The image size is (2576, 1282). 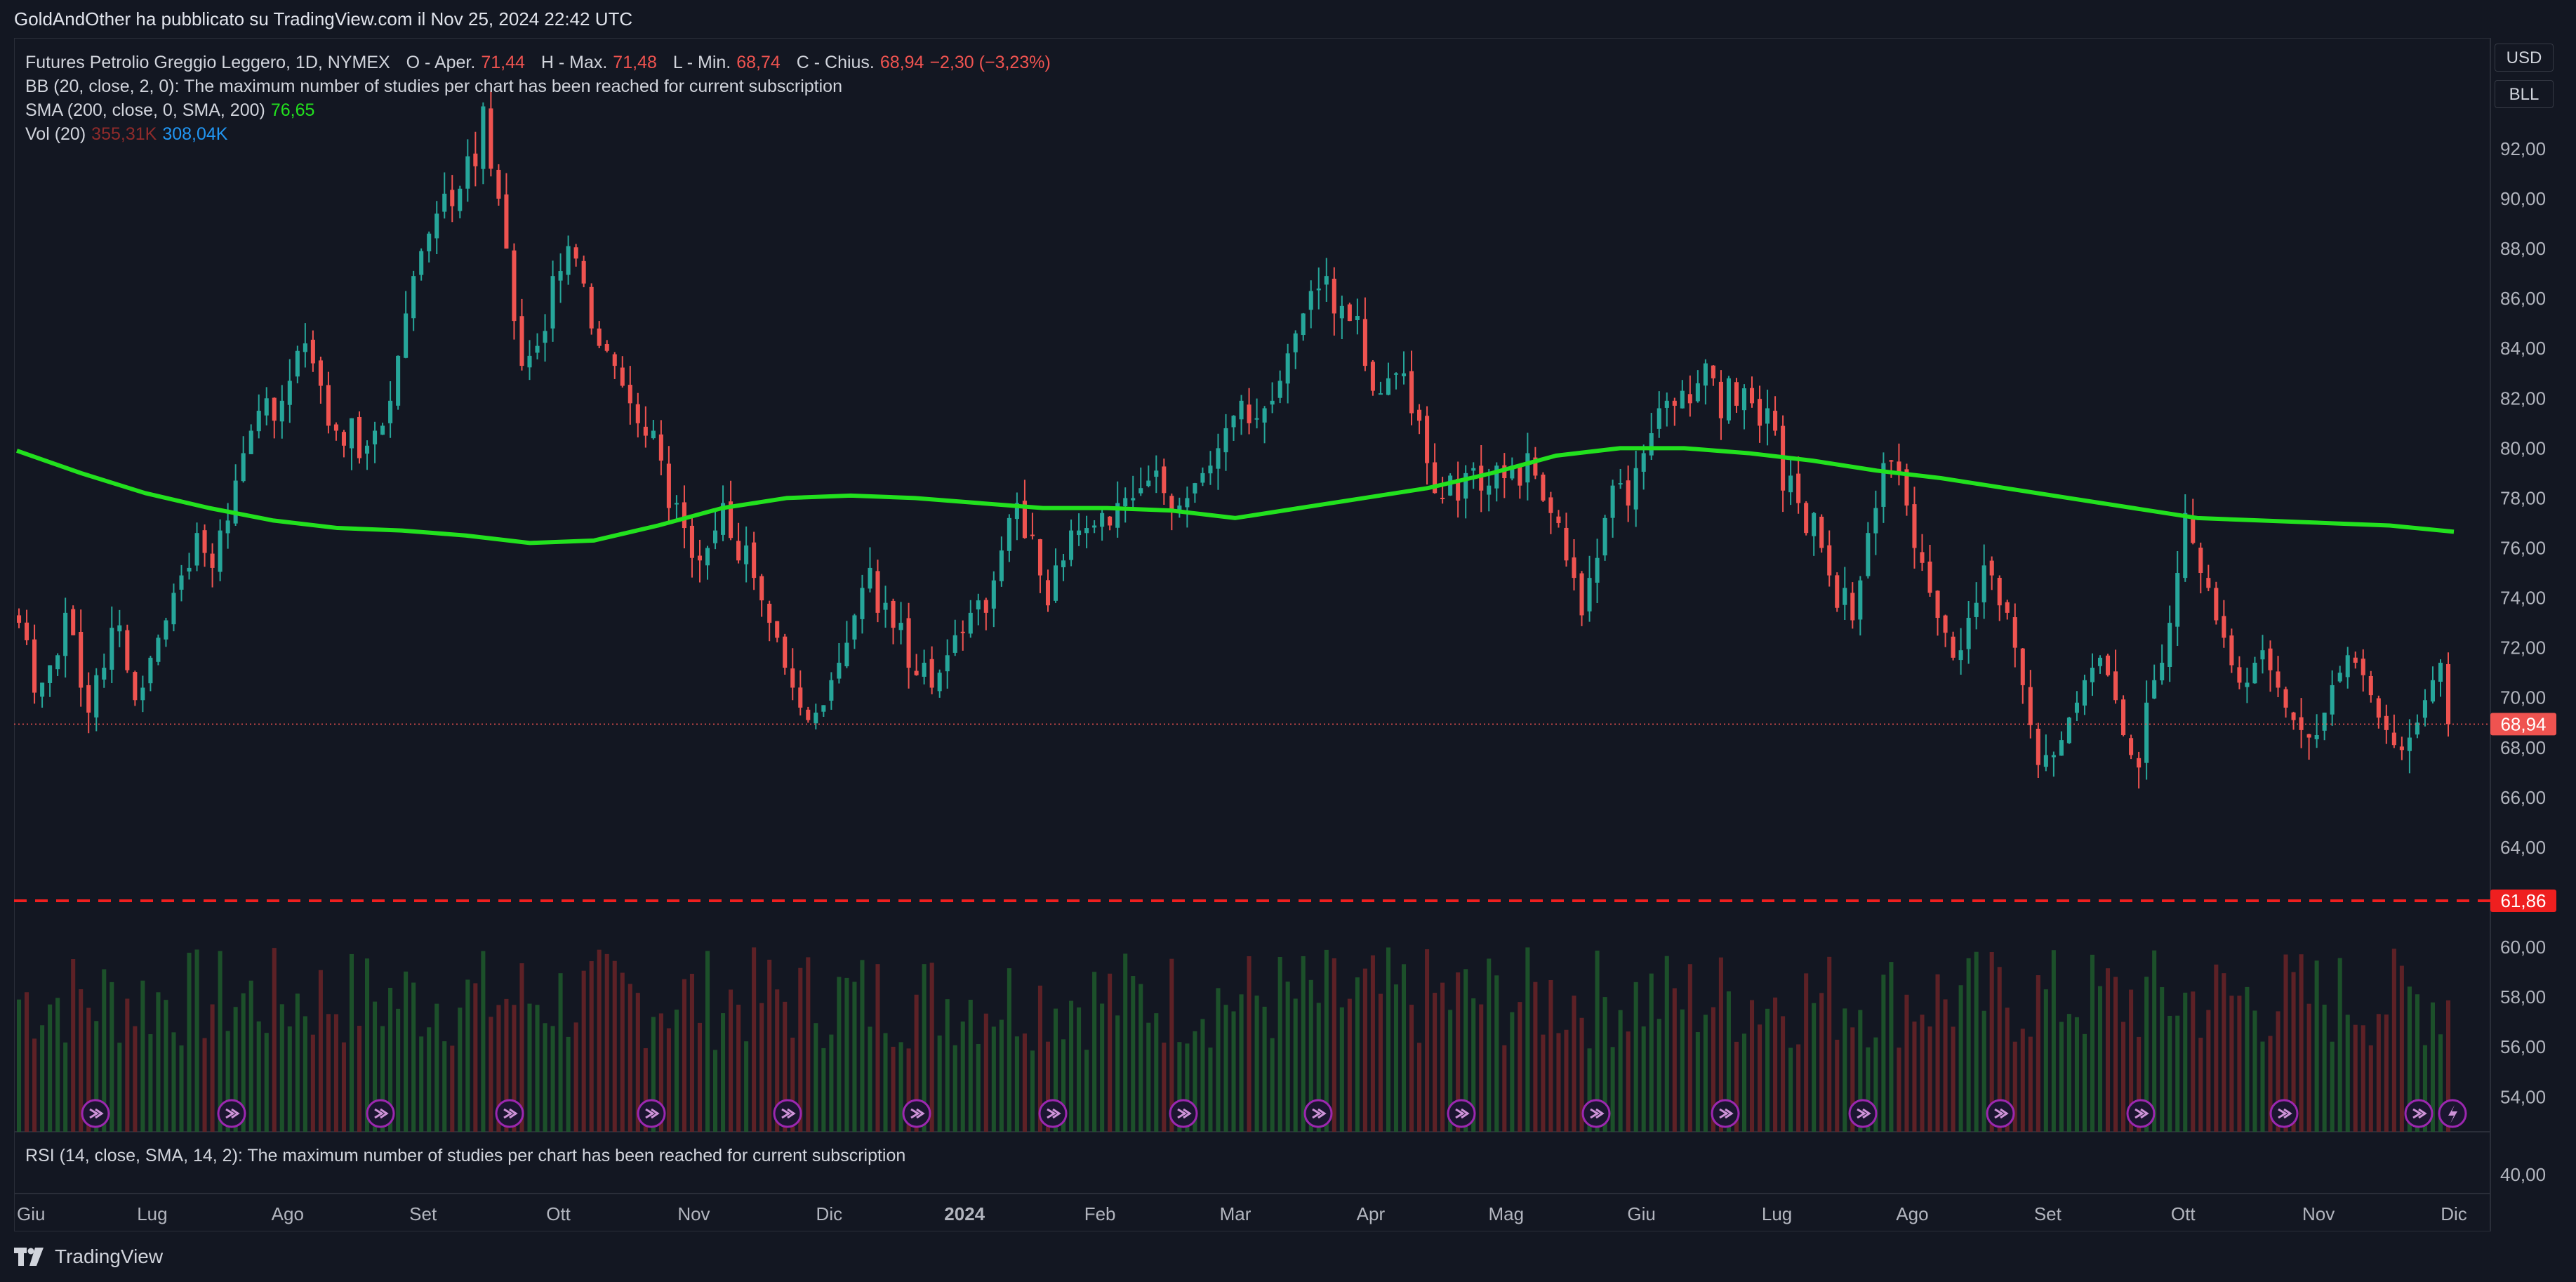 I want to click on sma-indicator-label: SMA (200, close, 0, SMA, 200), so click(x=145, y=110).